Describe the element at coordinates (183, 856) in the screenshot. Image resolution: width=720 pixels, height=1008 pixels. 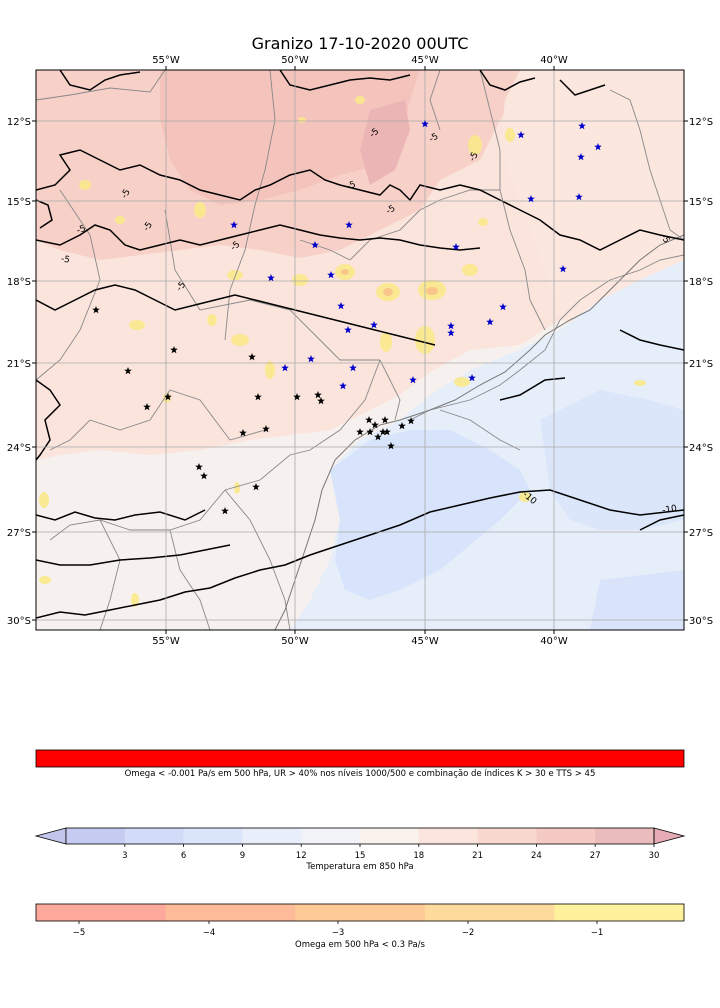
I see `temp-tick-label: 6` at that location.